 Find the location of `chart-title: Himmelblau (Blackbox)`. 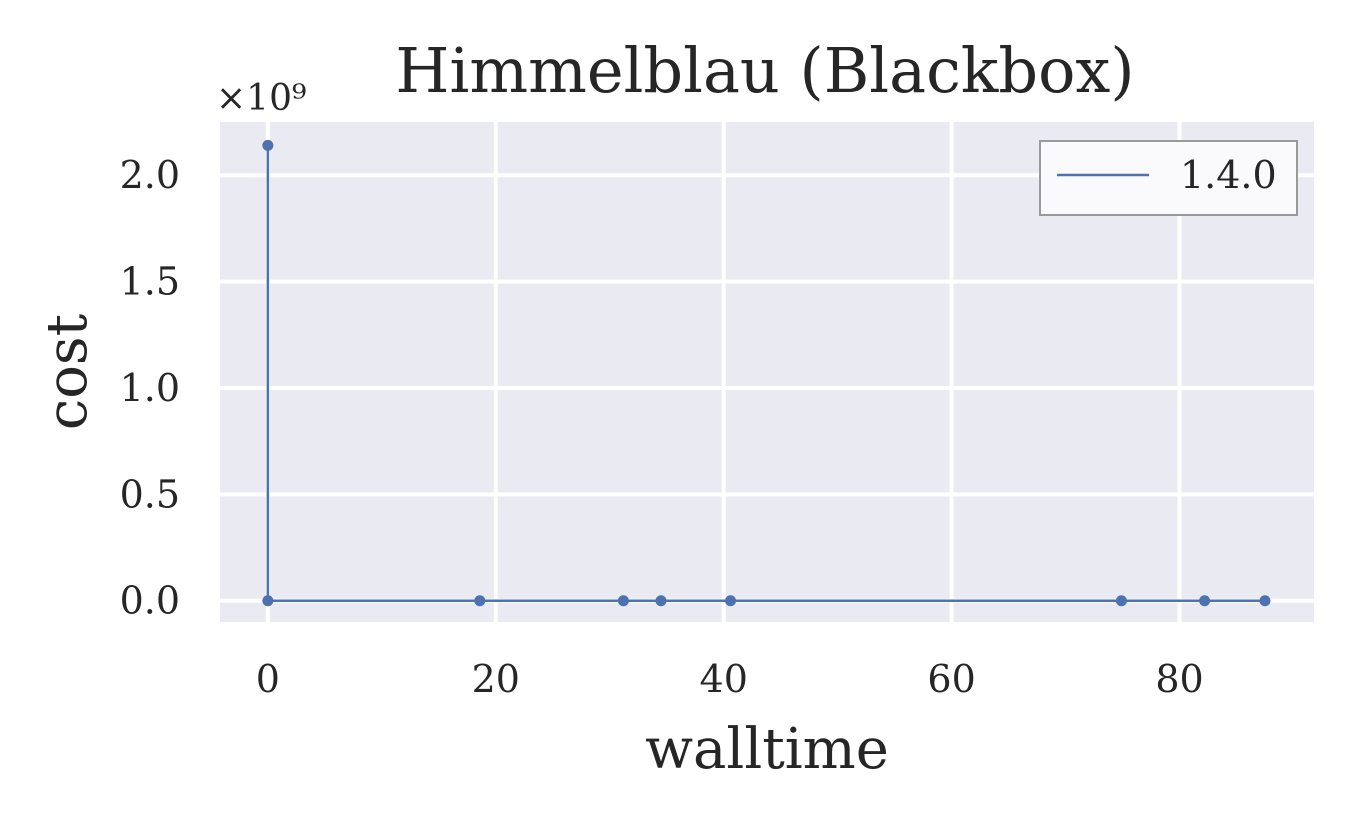

chart-title: Himmelblau (Blackbox) is located at coordinates (764, 70).